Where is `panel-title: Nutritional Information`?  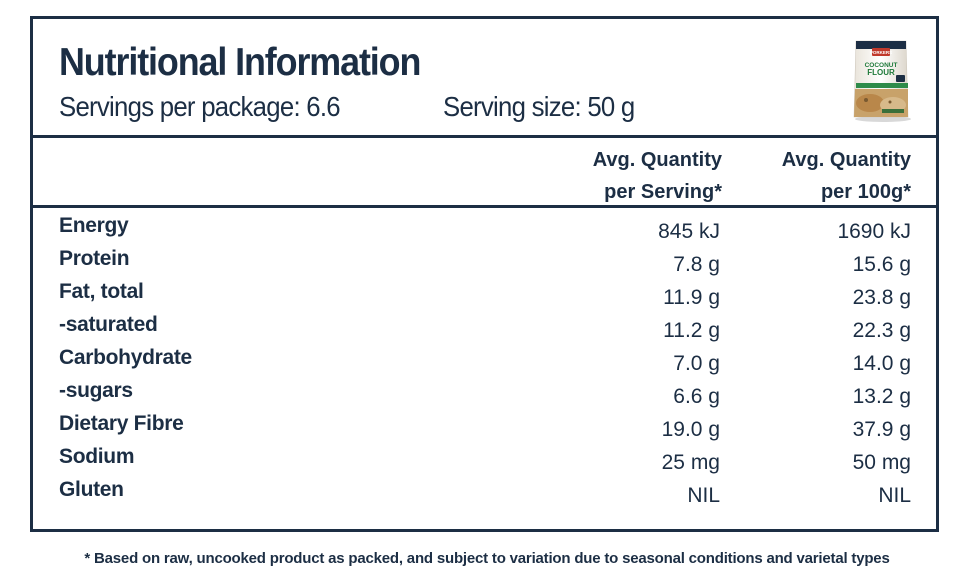
panel-title: Nutritional Information is located at coordinates (240, 62).